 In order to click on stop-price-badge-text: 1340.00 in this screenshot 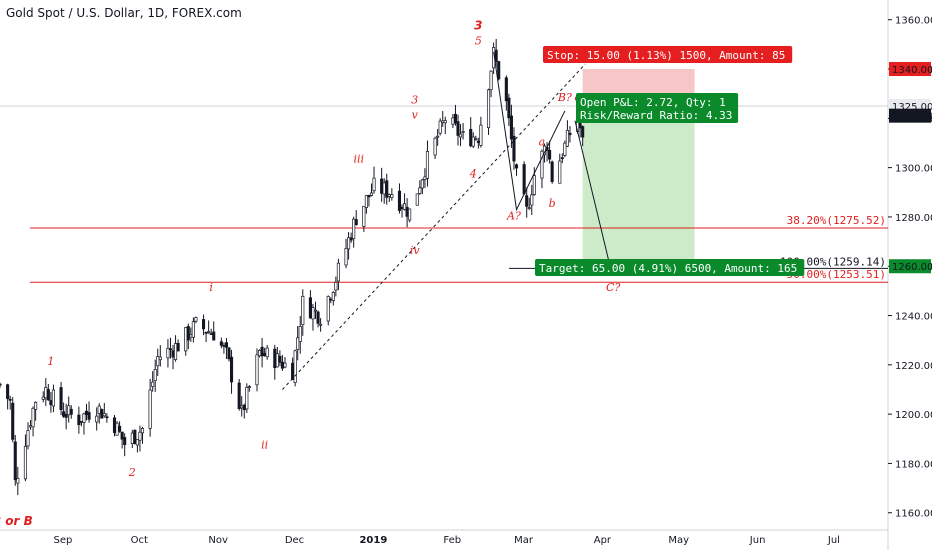, I will do `click(912, 70)`.